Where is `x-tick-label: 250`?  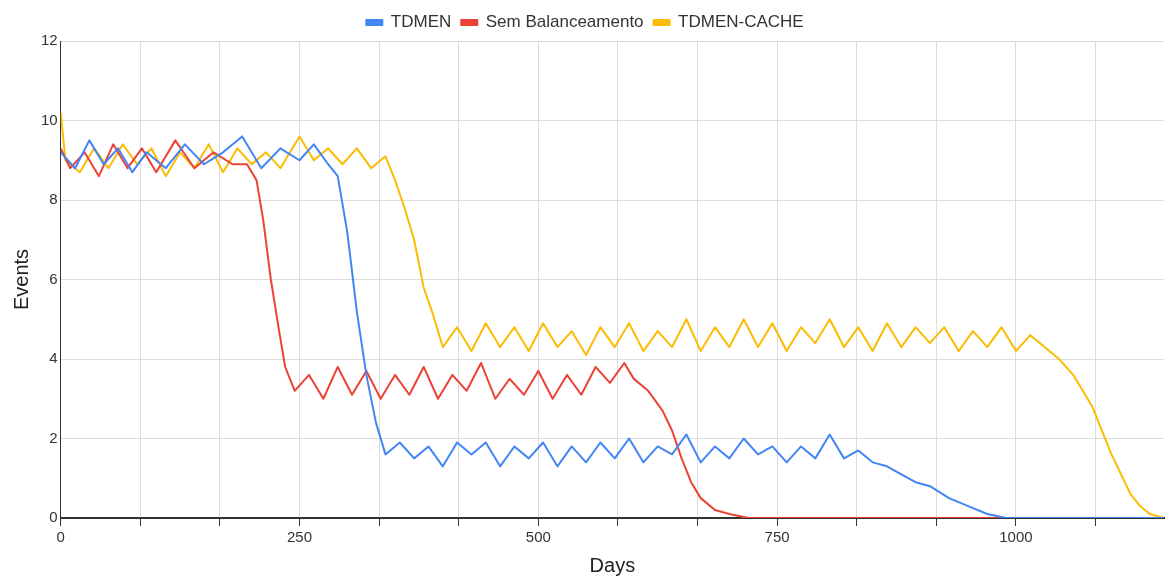
x-tick-label: 250 is located at coordinates (299, 537).